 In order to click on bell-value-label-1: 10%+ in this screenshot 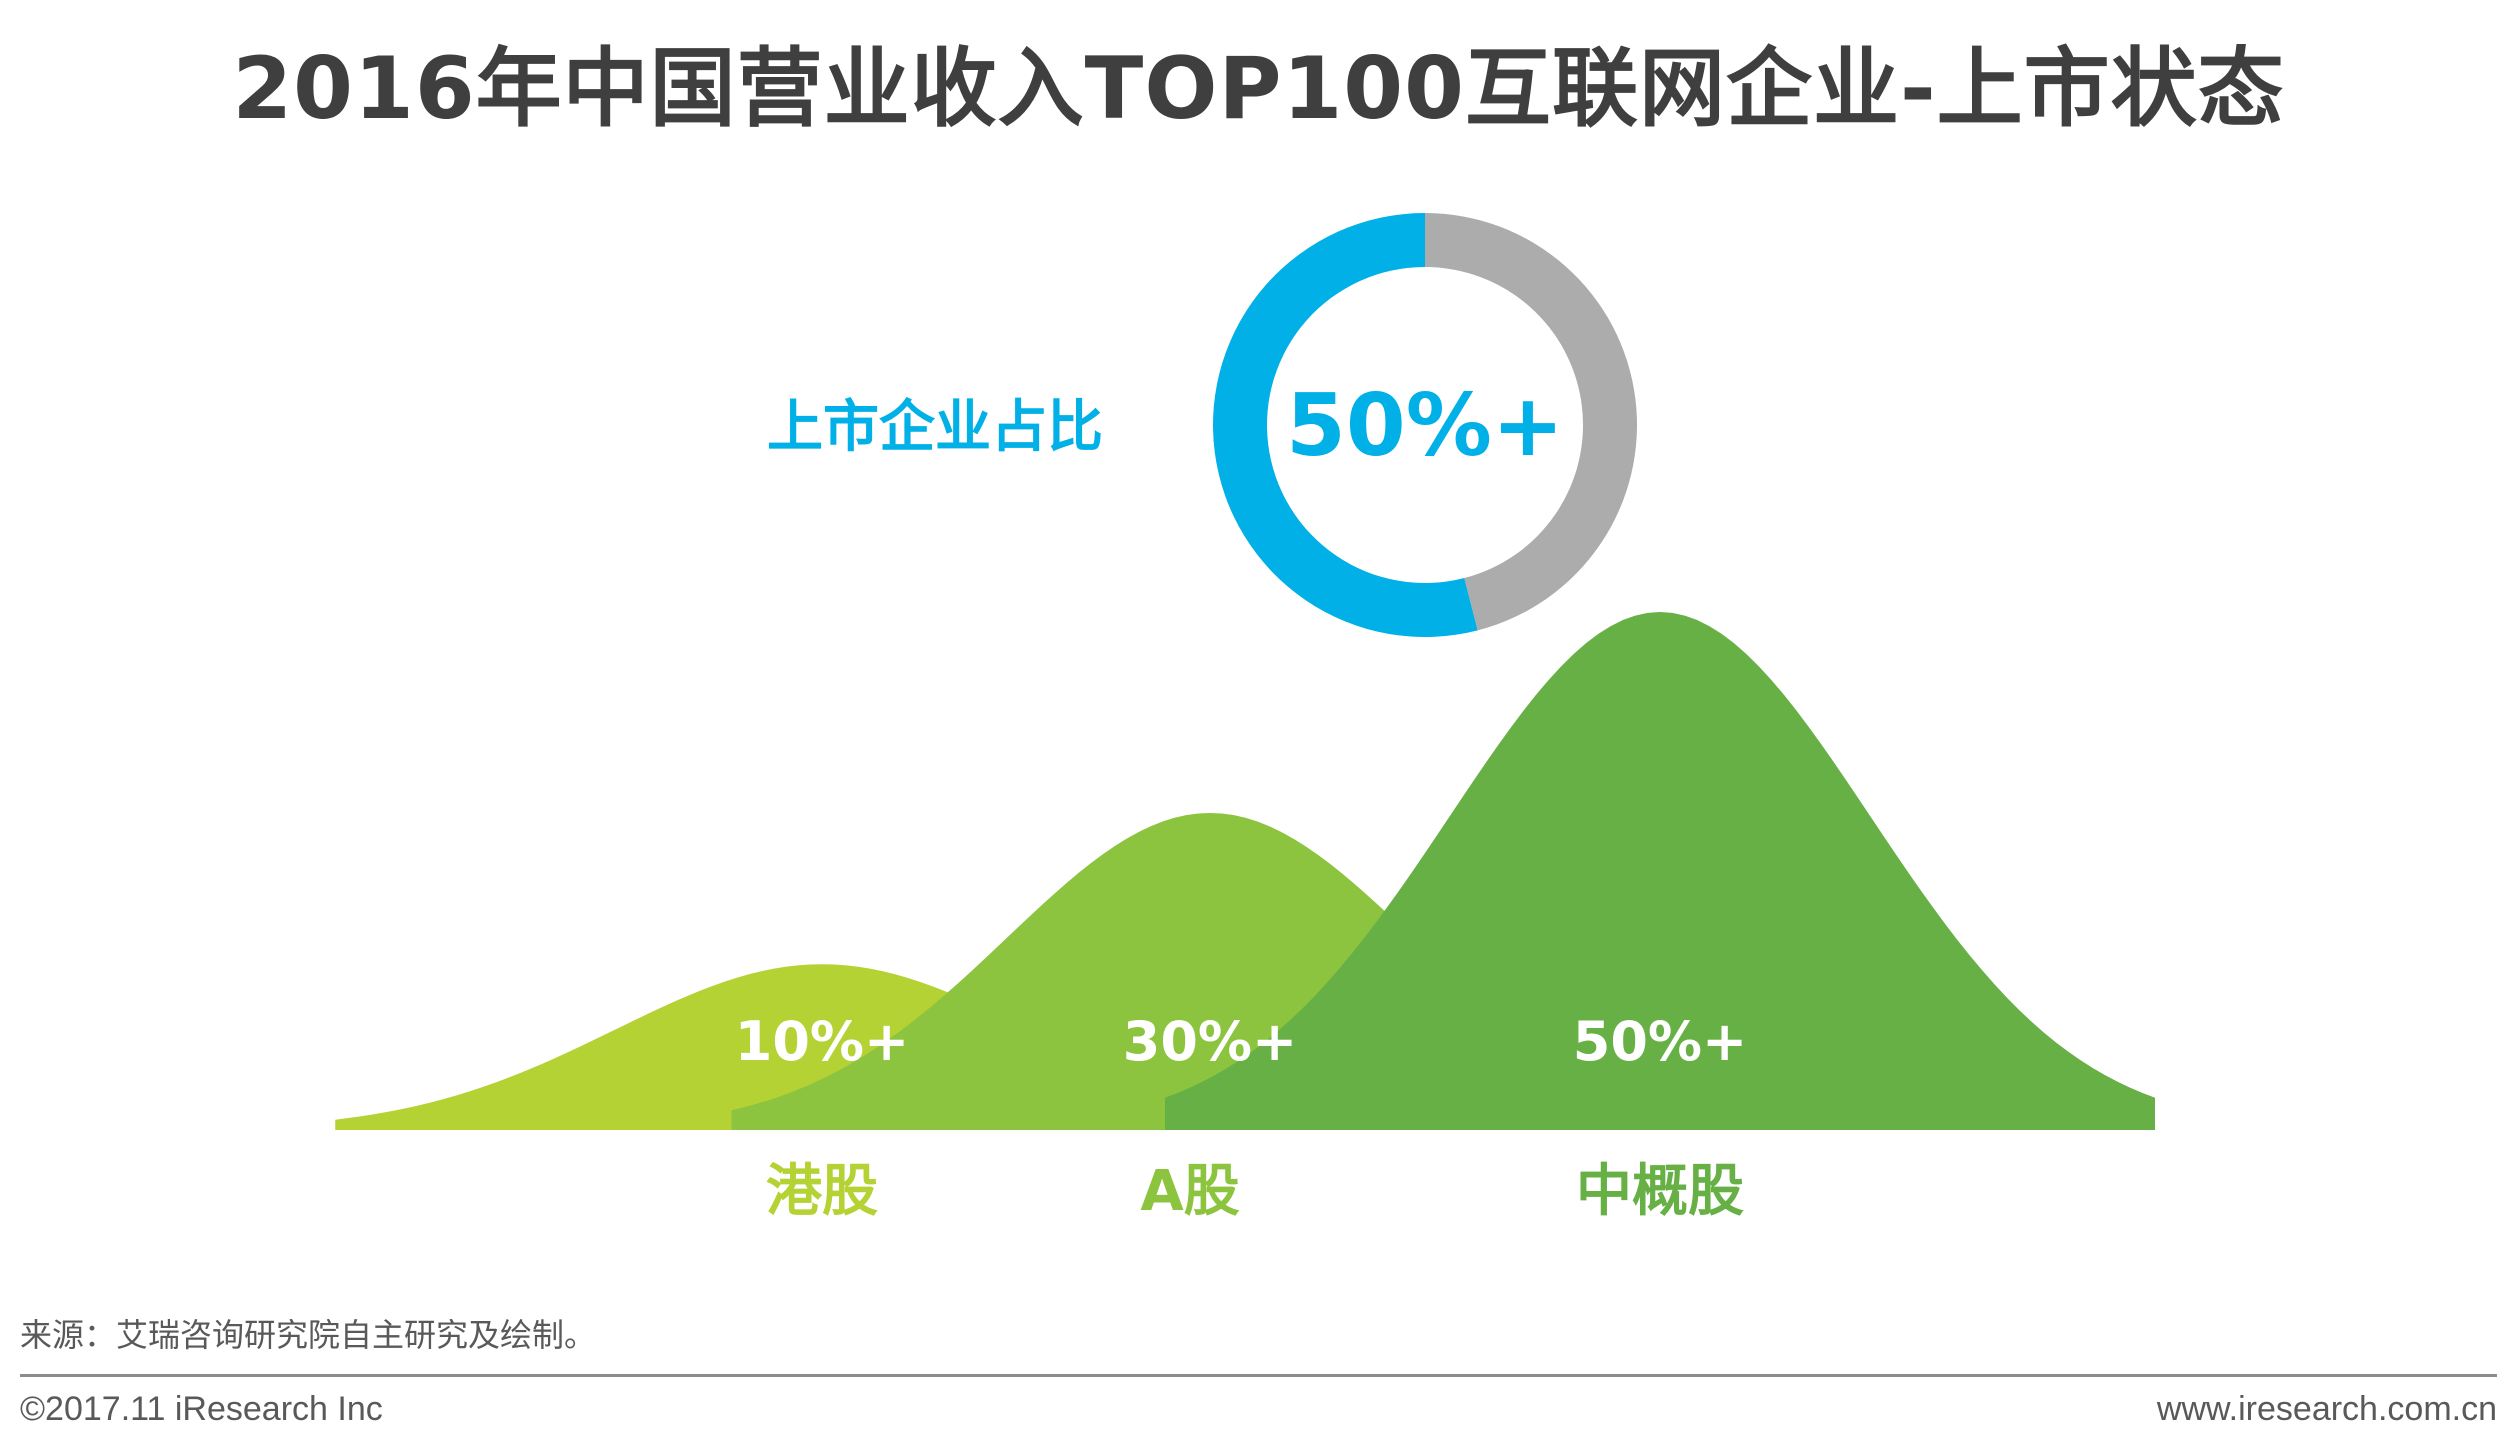, I will do `click(822, 1041)`.